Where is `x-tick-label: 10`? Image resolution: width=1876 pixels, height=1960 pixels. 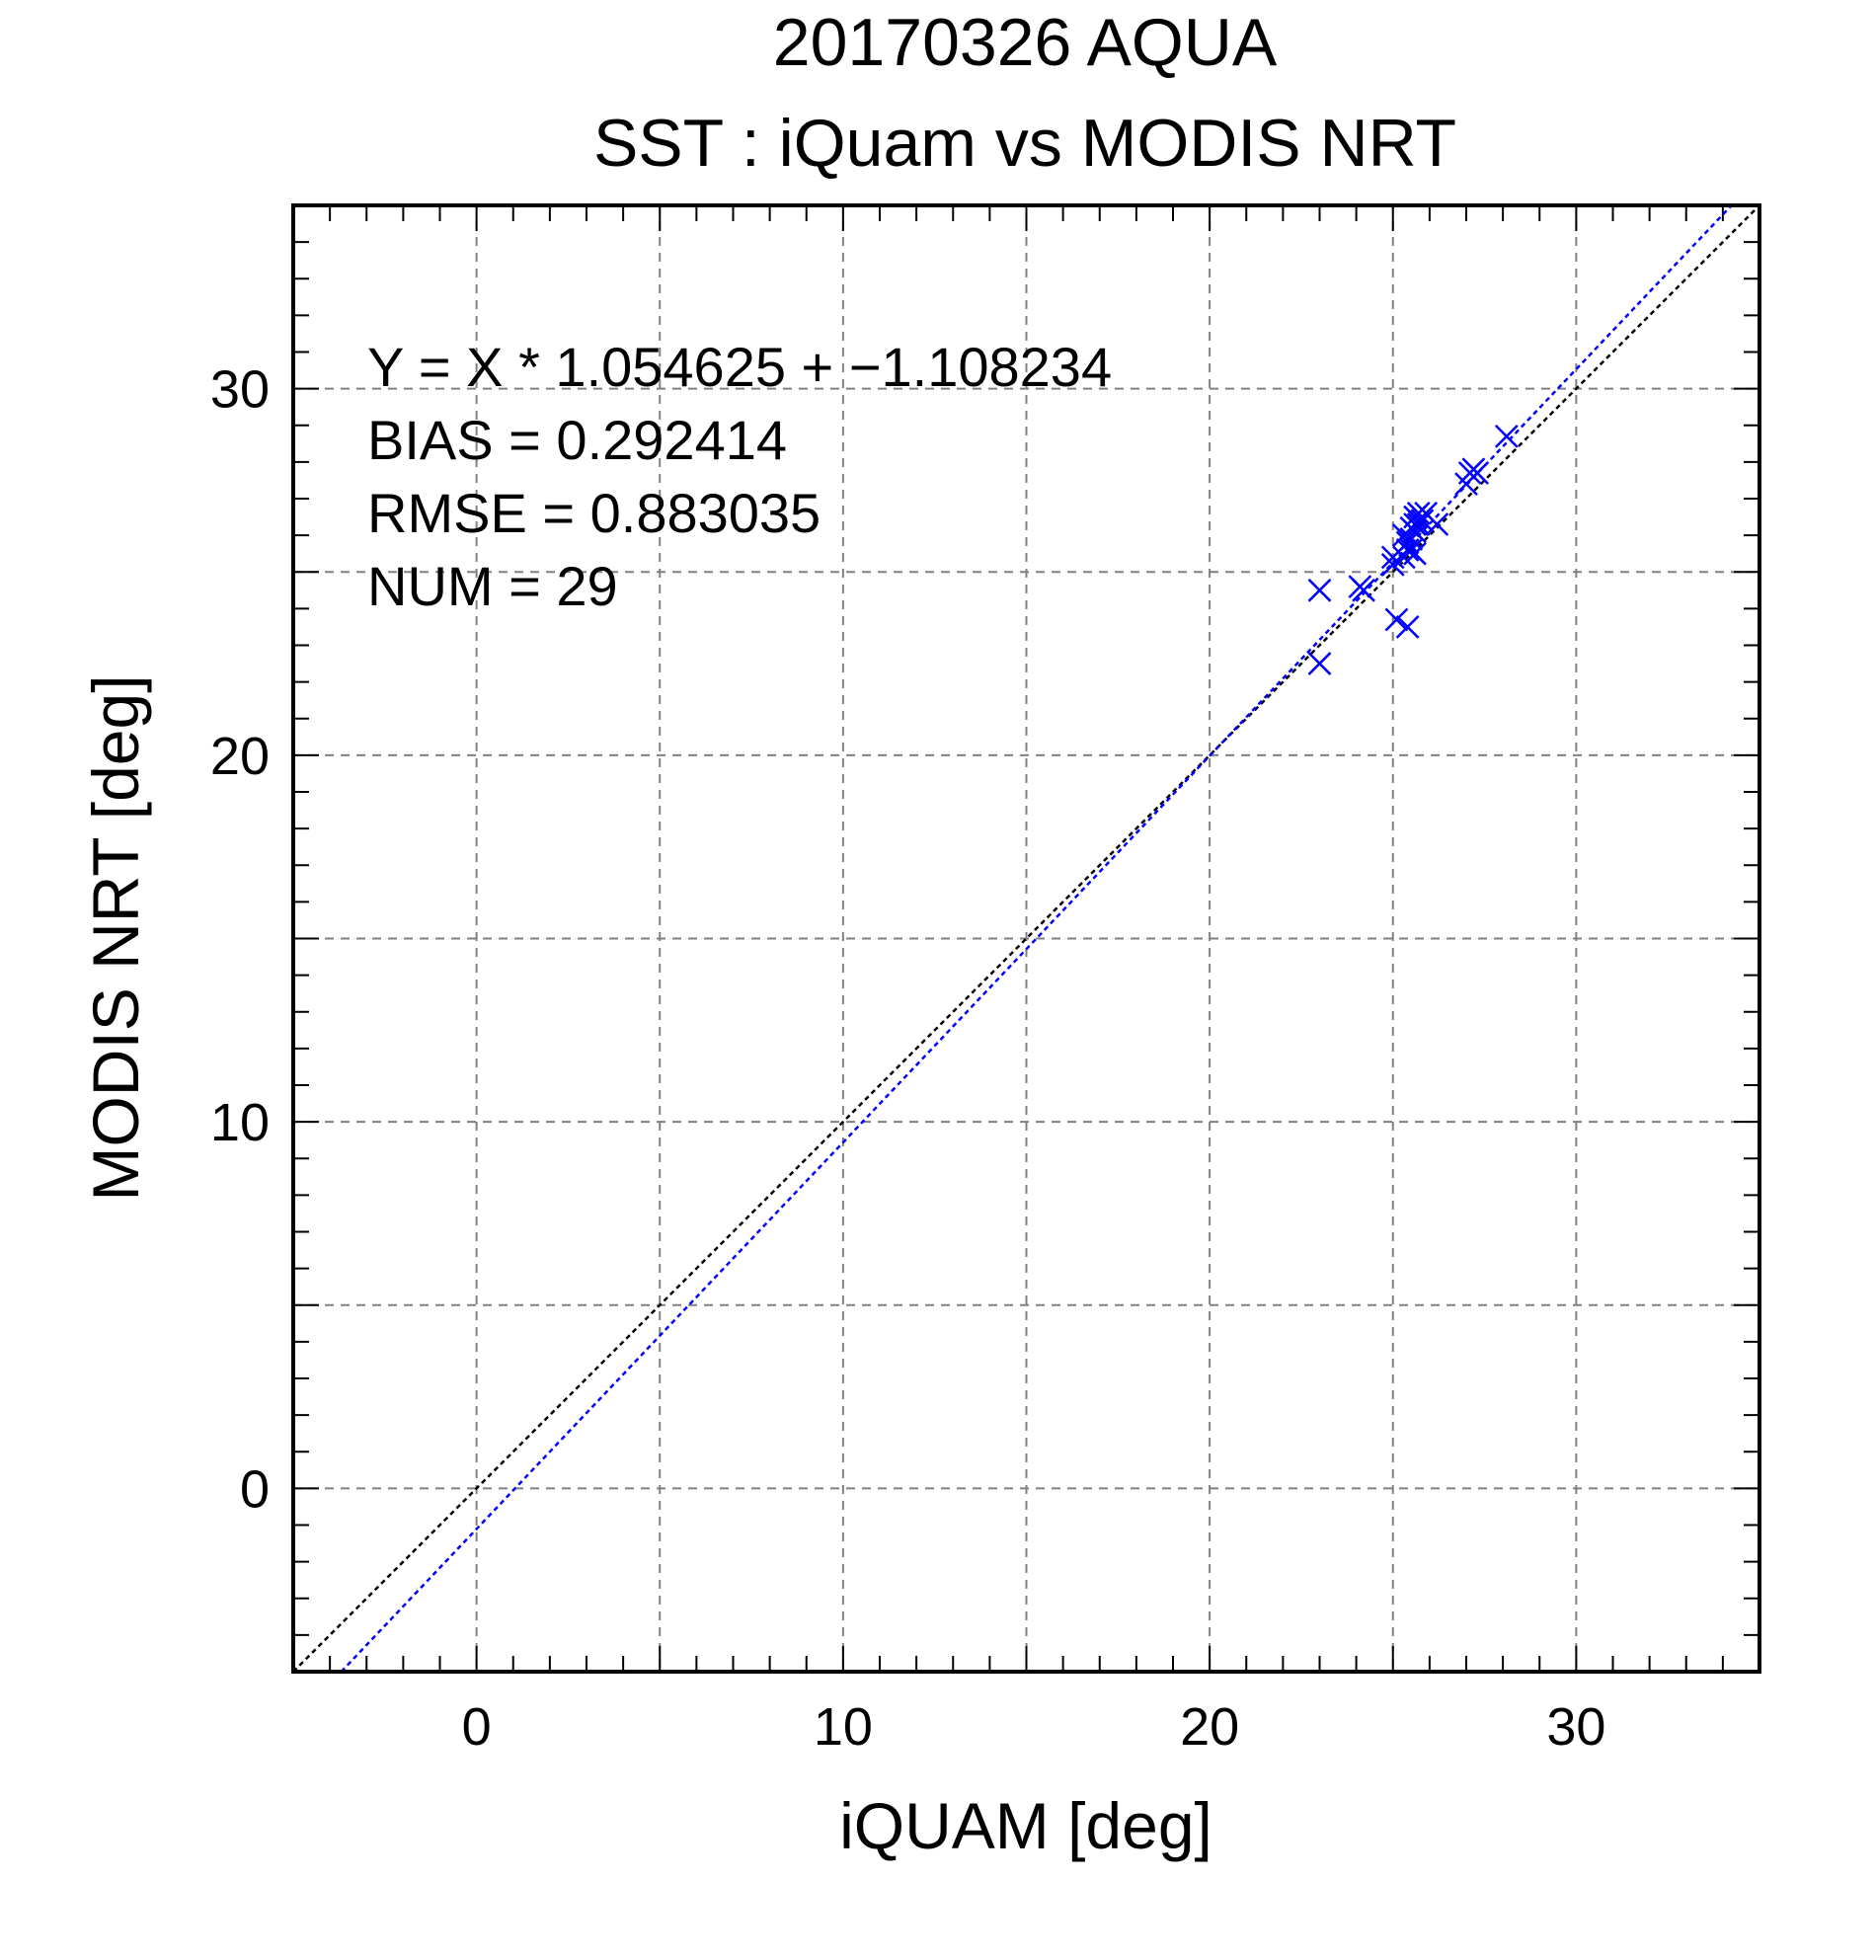
x-tick-label: 10 is located at coordinates (844, 1727).